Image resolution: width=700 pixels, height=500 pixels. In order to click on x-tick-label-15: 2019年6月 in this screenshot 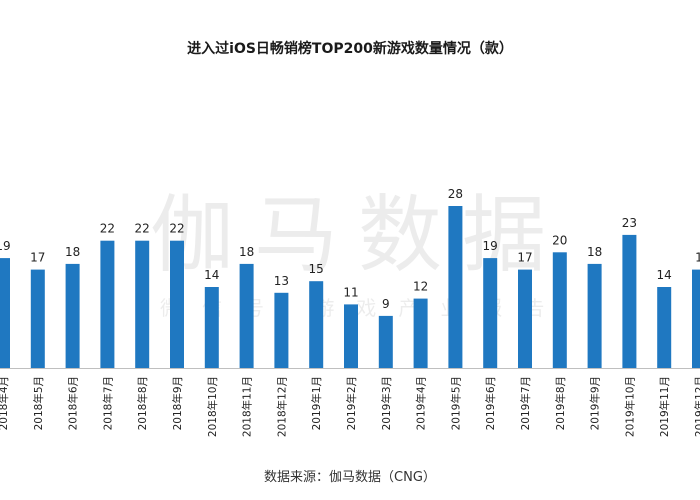, I will do `click(490, 403)`.